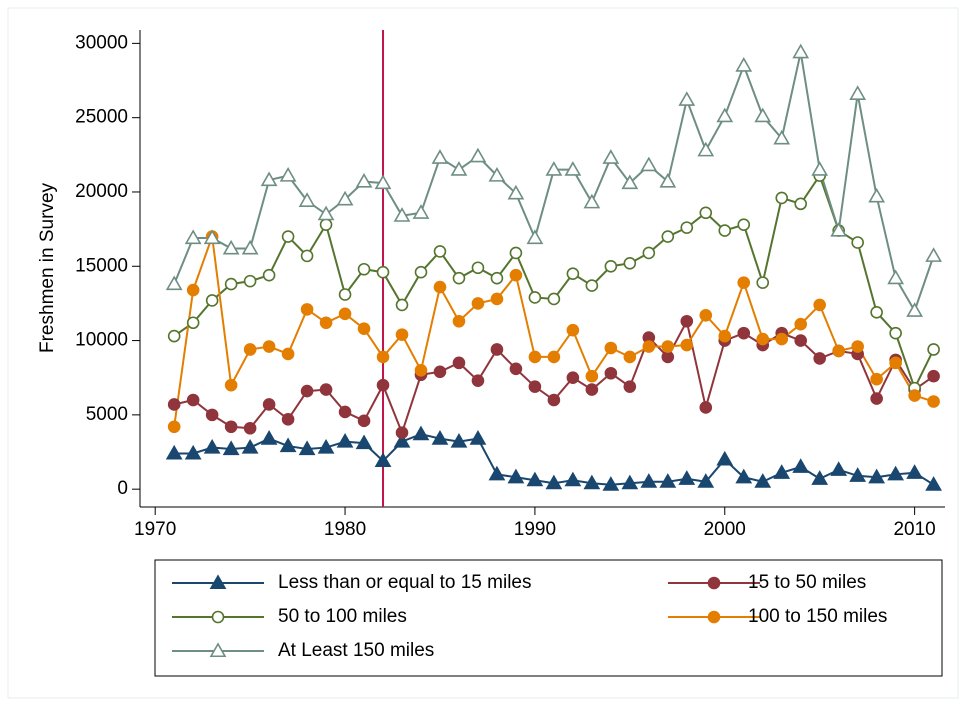 The width and height of the screenshot is (966, 706). Describe the element at coordinates (101, 117) in the screenshot. I see `y-tick-label: 25000` at that location.